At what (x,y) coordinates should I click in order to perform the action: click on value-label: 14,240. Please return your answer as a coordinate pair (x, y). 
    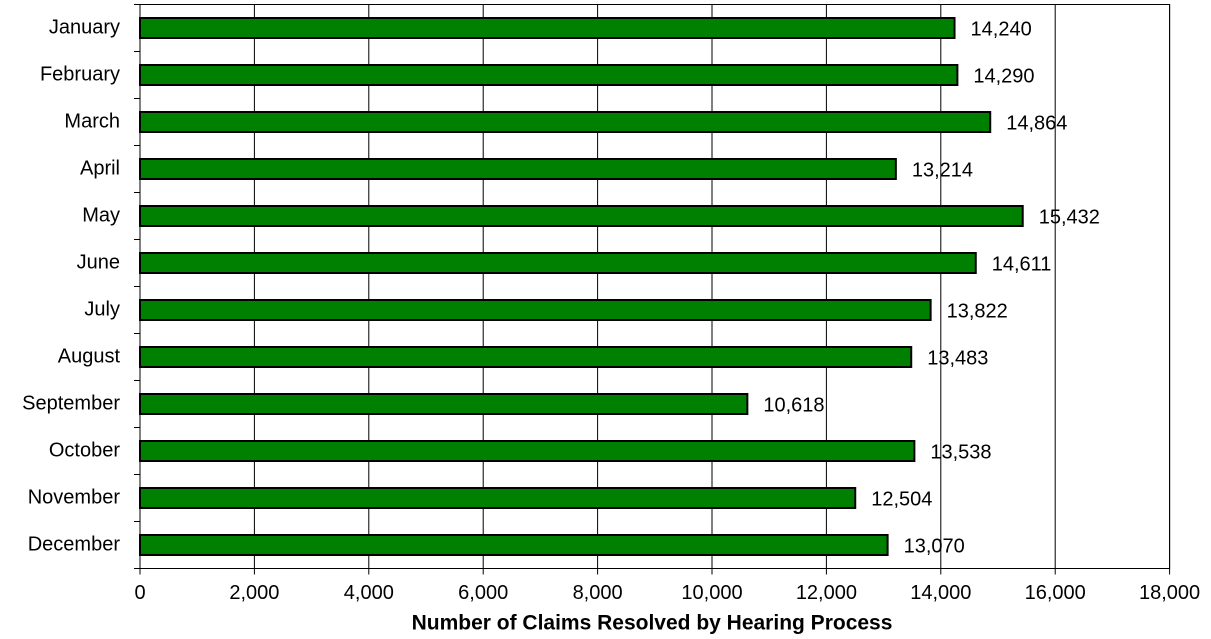
    Looking at the image, I should click on (1001, 29).